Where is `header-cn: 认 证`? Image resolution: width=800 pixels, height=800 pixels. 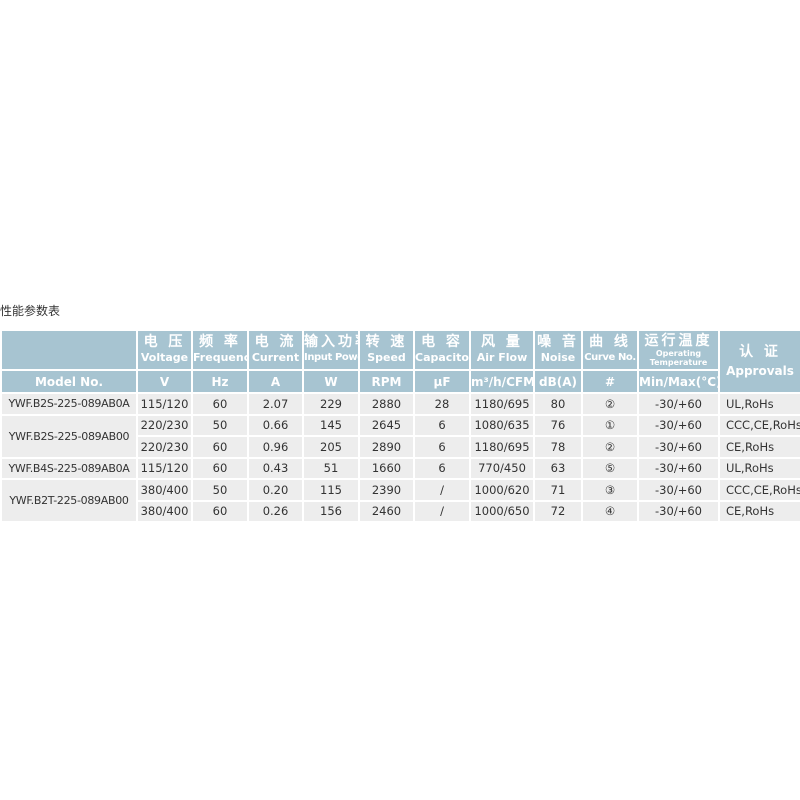 header-cn: 认 证 is located at coordinates (760, 351).